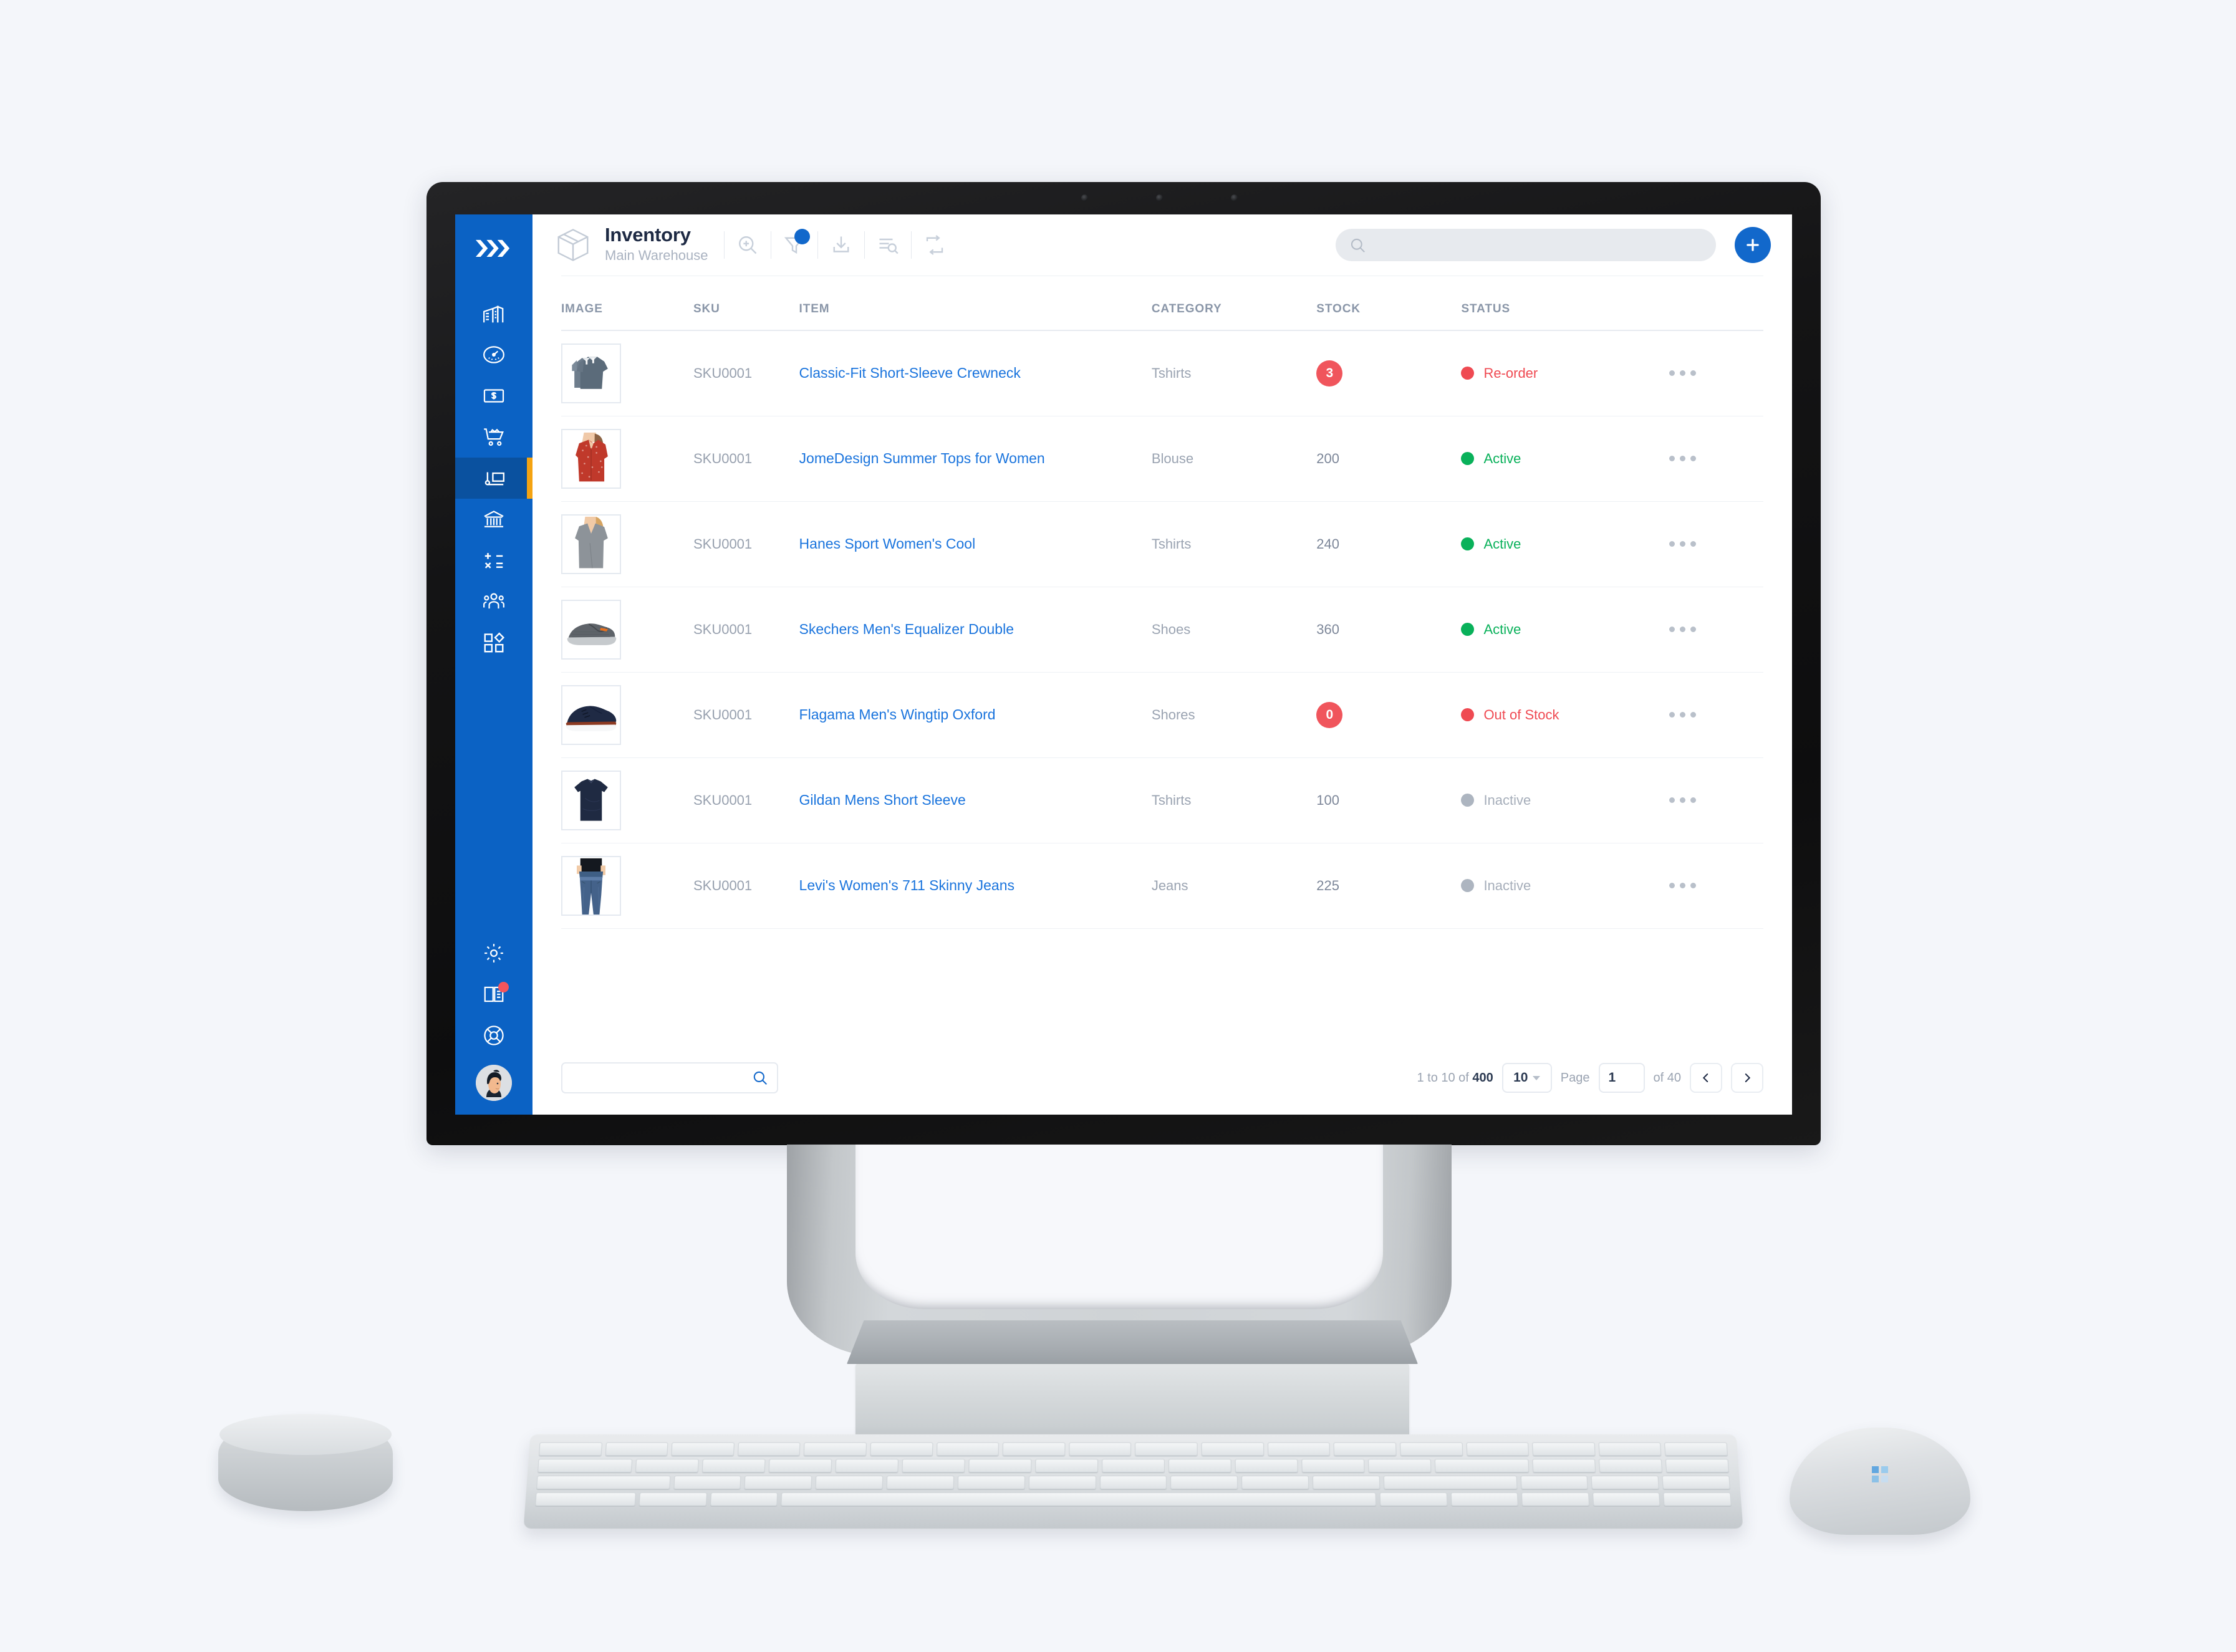  What do you see at coordinates (493, 994) in the screenshot?
I see `sidebar-item-news` at bounding box center [493, 994].